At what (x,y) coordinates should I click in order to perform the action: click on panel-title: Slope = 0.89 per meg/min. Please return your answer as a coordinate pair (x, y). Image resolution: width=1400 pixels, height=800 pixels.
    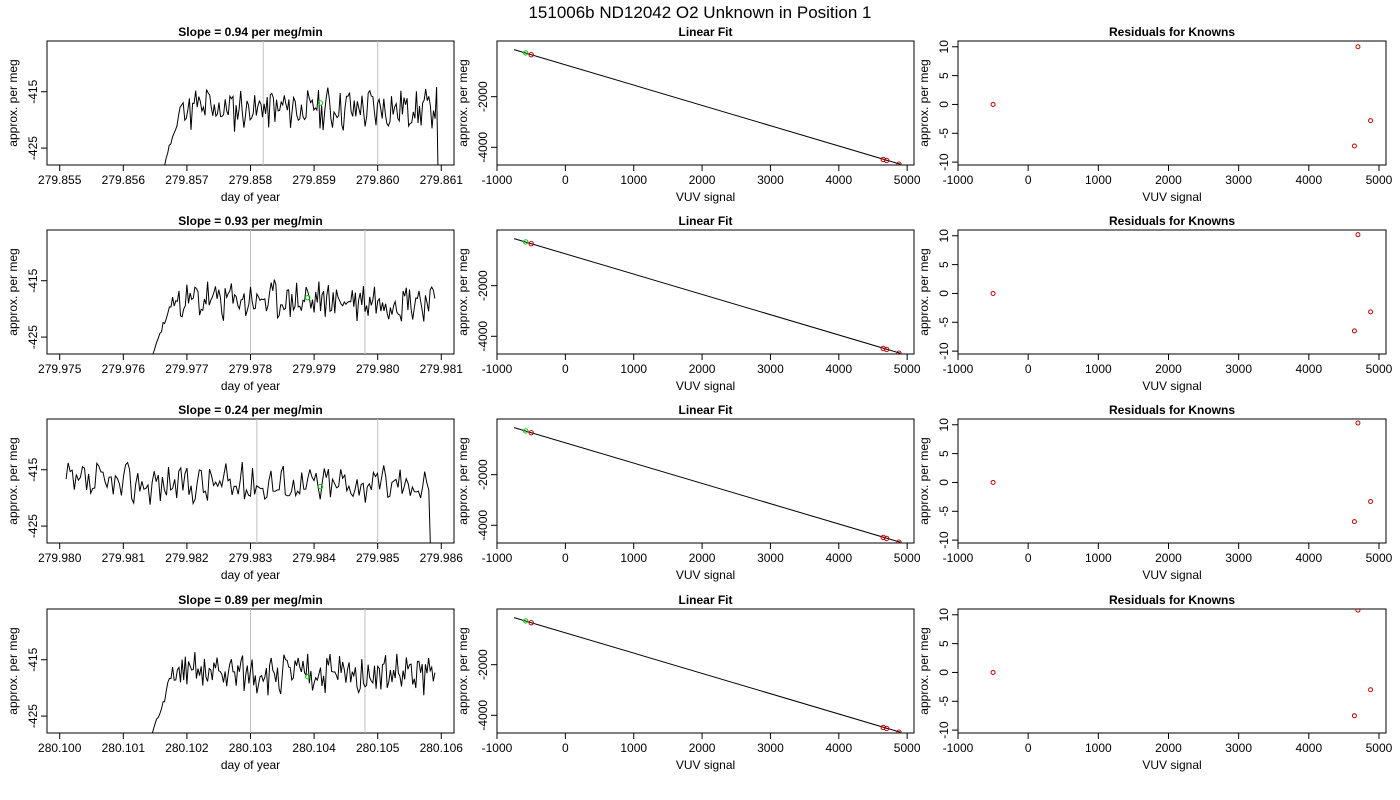
    Looking at the image, I should click on (250, 600).